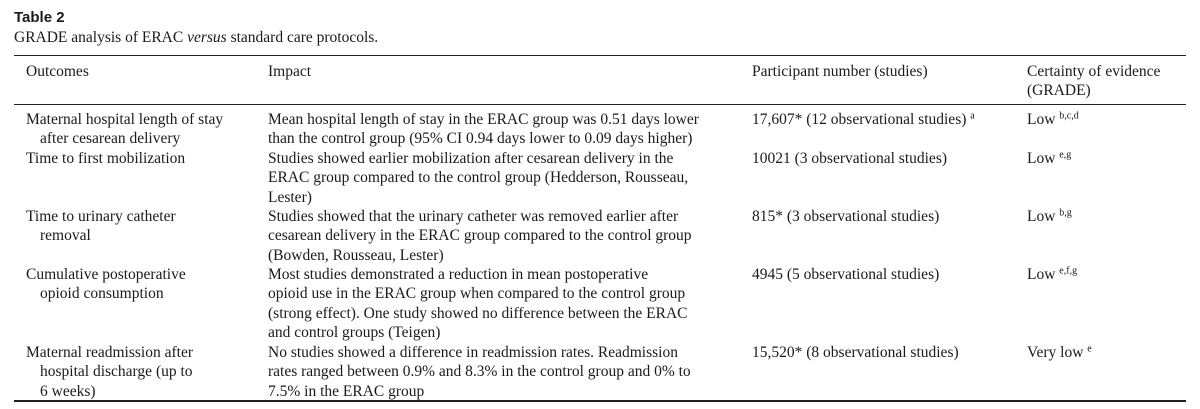 The width and height of the screenshot is (1200, 409). I want to click on certainty-cell: Low e,g, so click(1049, 158).